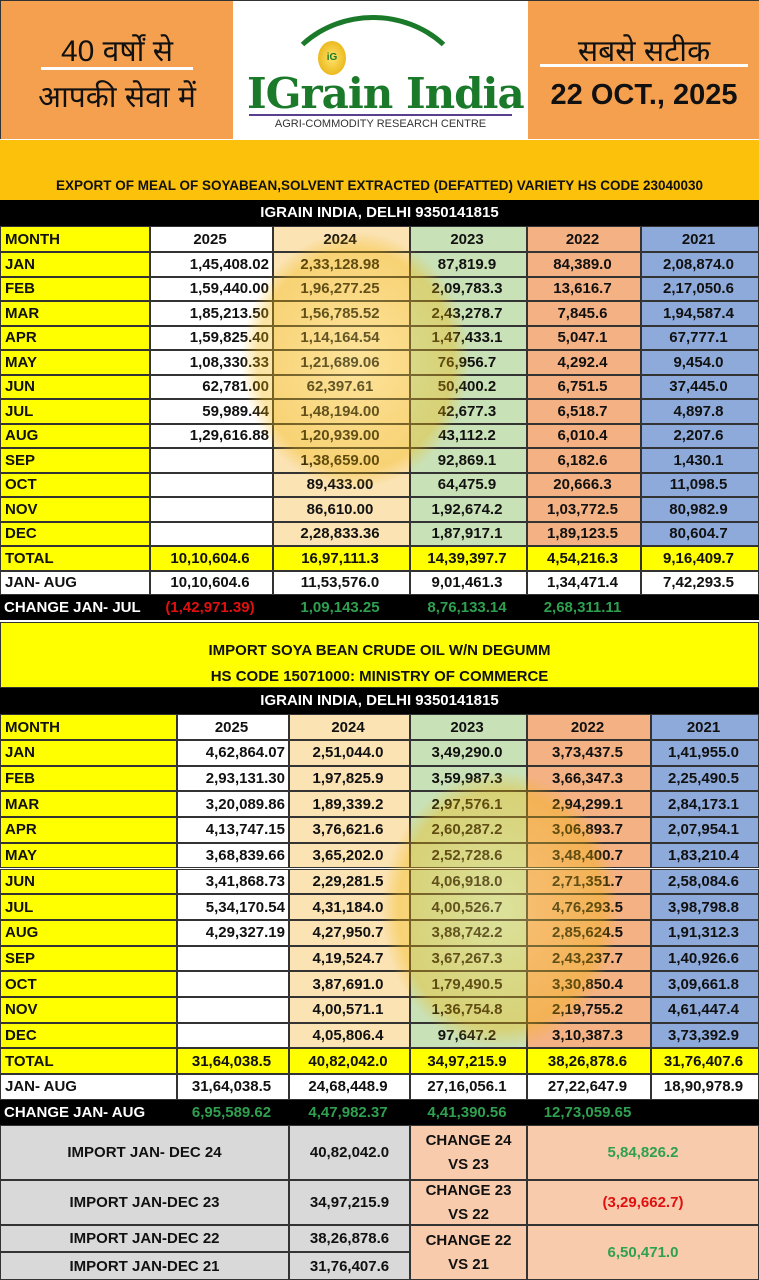 This screenshot has height=1280, width=759. I want to click on logo-grain-icon: iG, so click(332, 58).